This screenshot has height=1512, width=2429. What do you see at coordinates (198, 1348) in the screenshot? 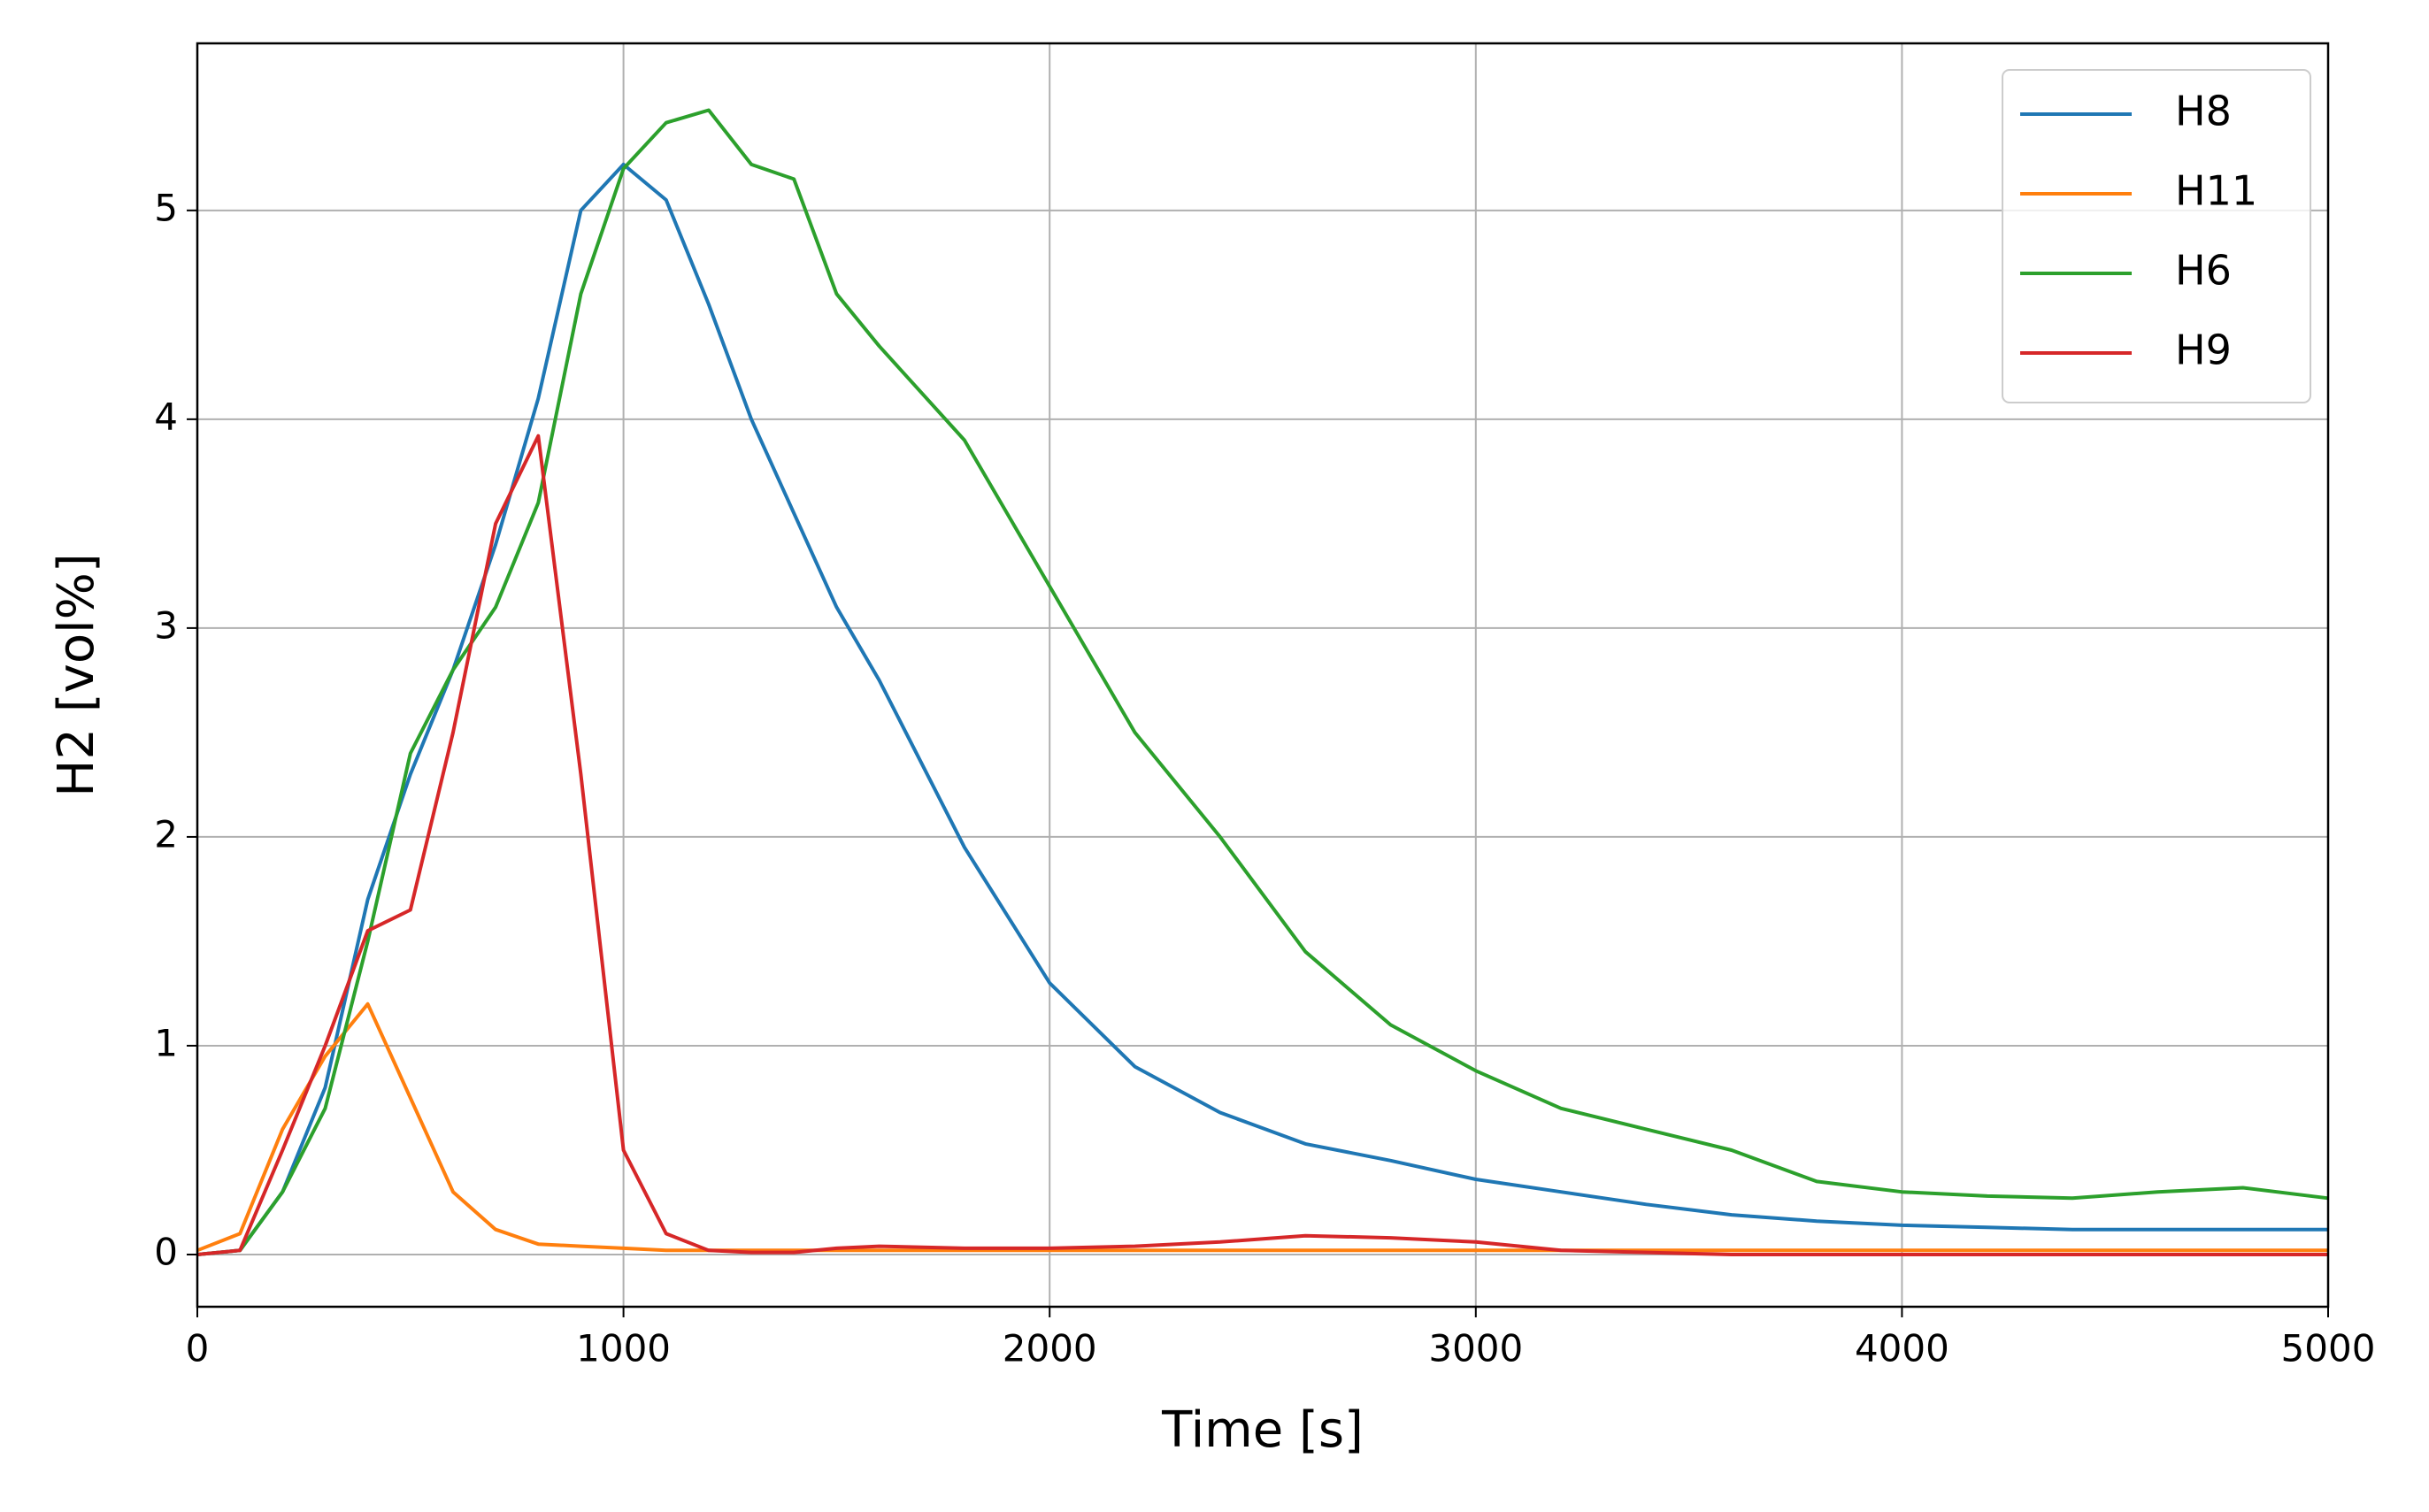
I see `x-tick-label: 0` at bounding box center [198, 1348].